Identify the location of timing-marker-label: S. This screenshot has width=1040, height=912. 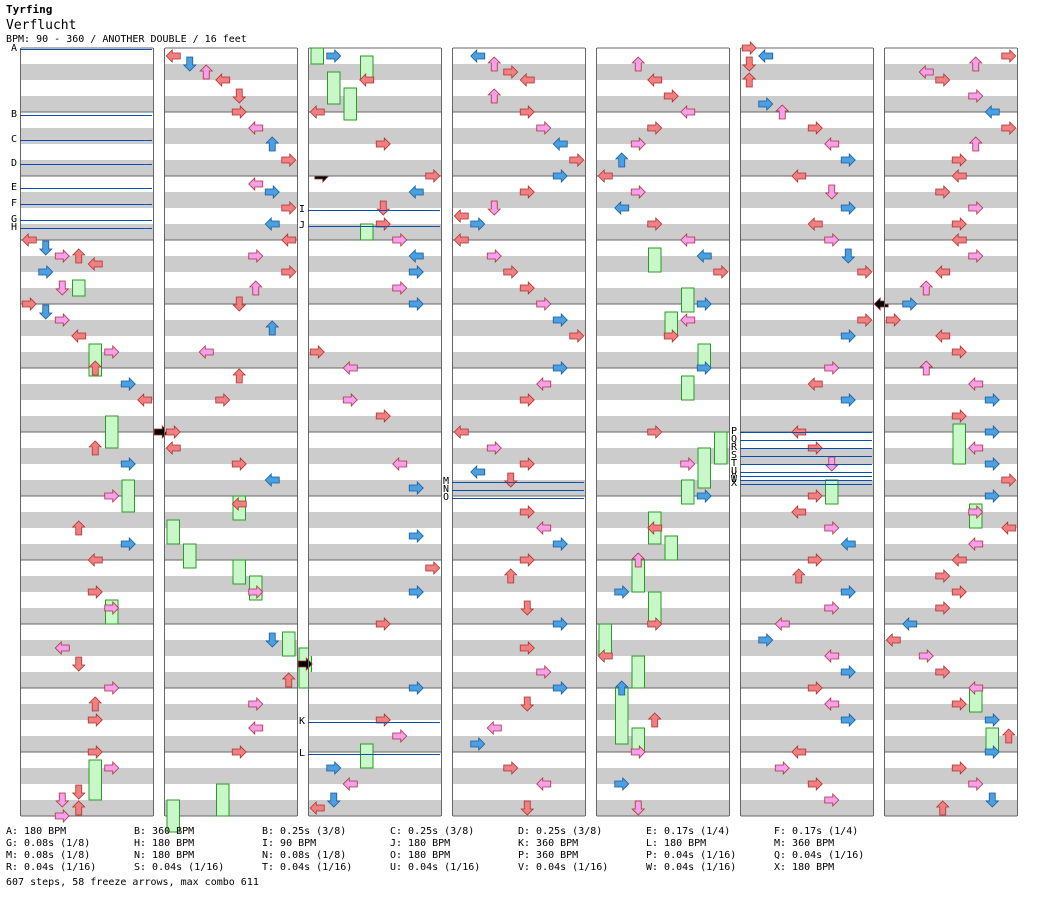
(734, 455).